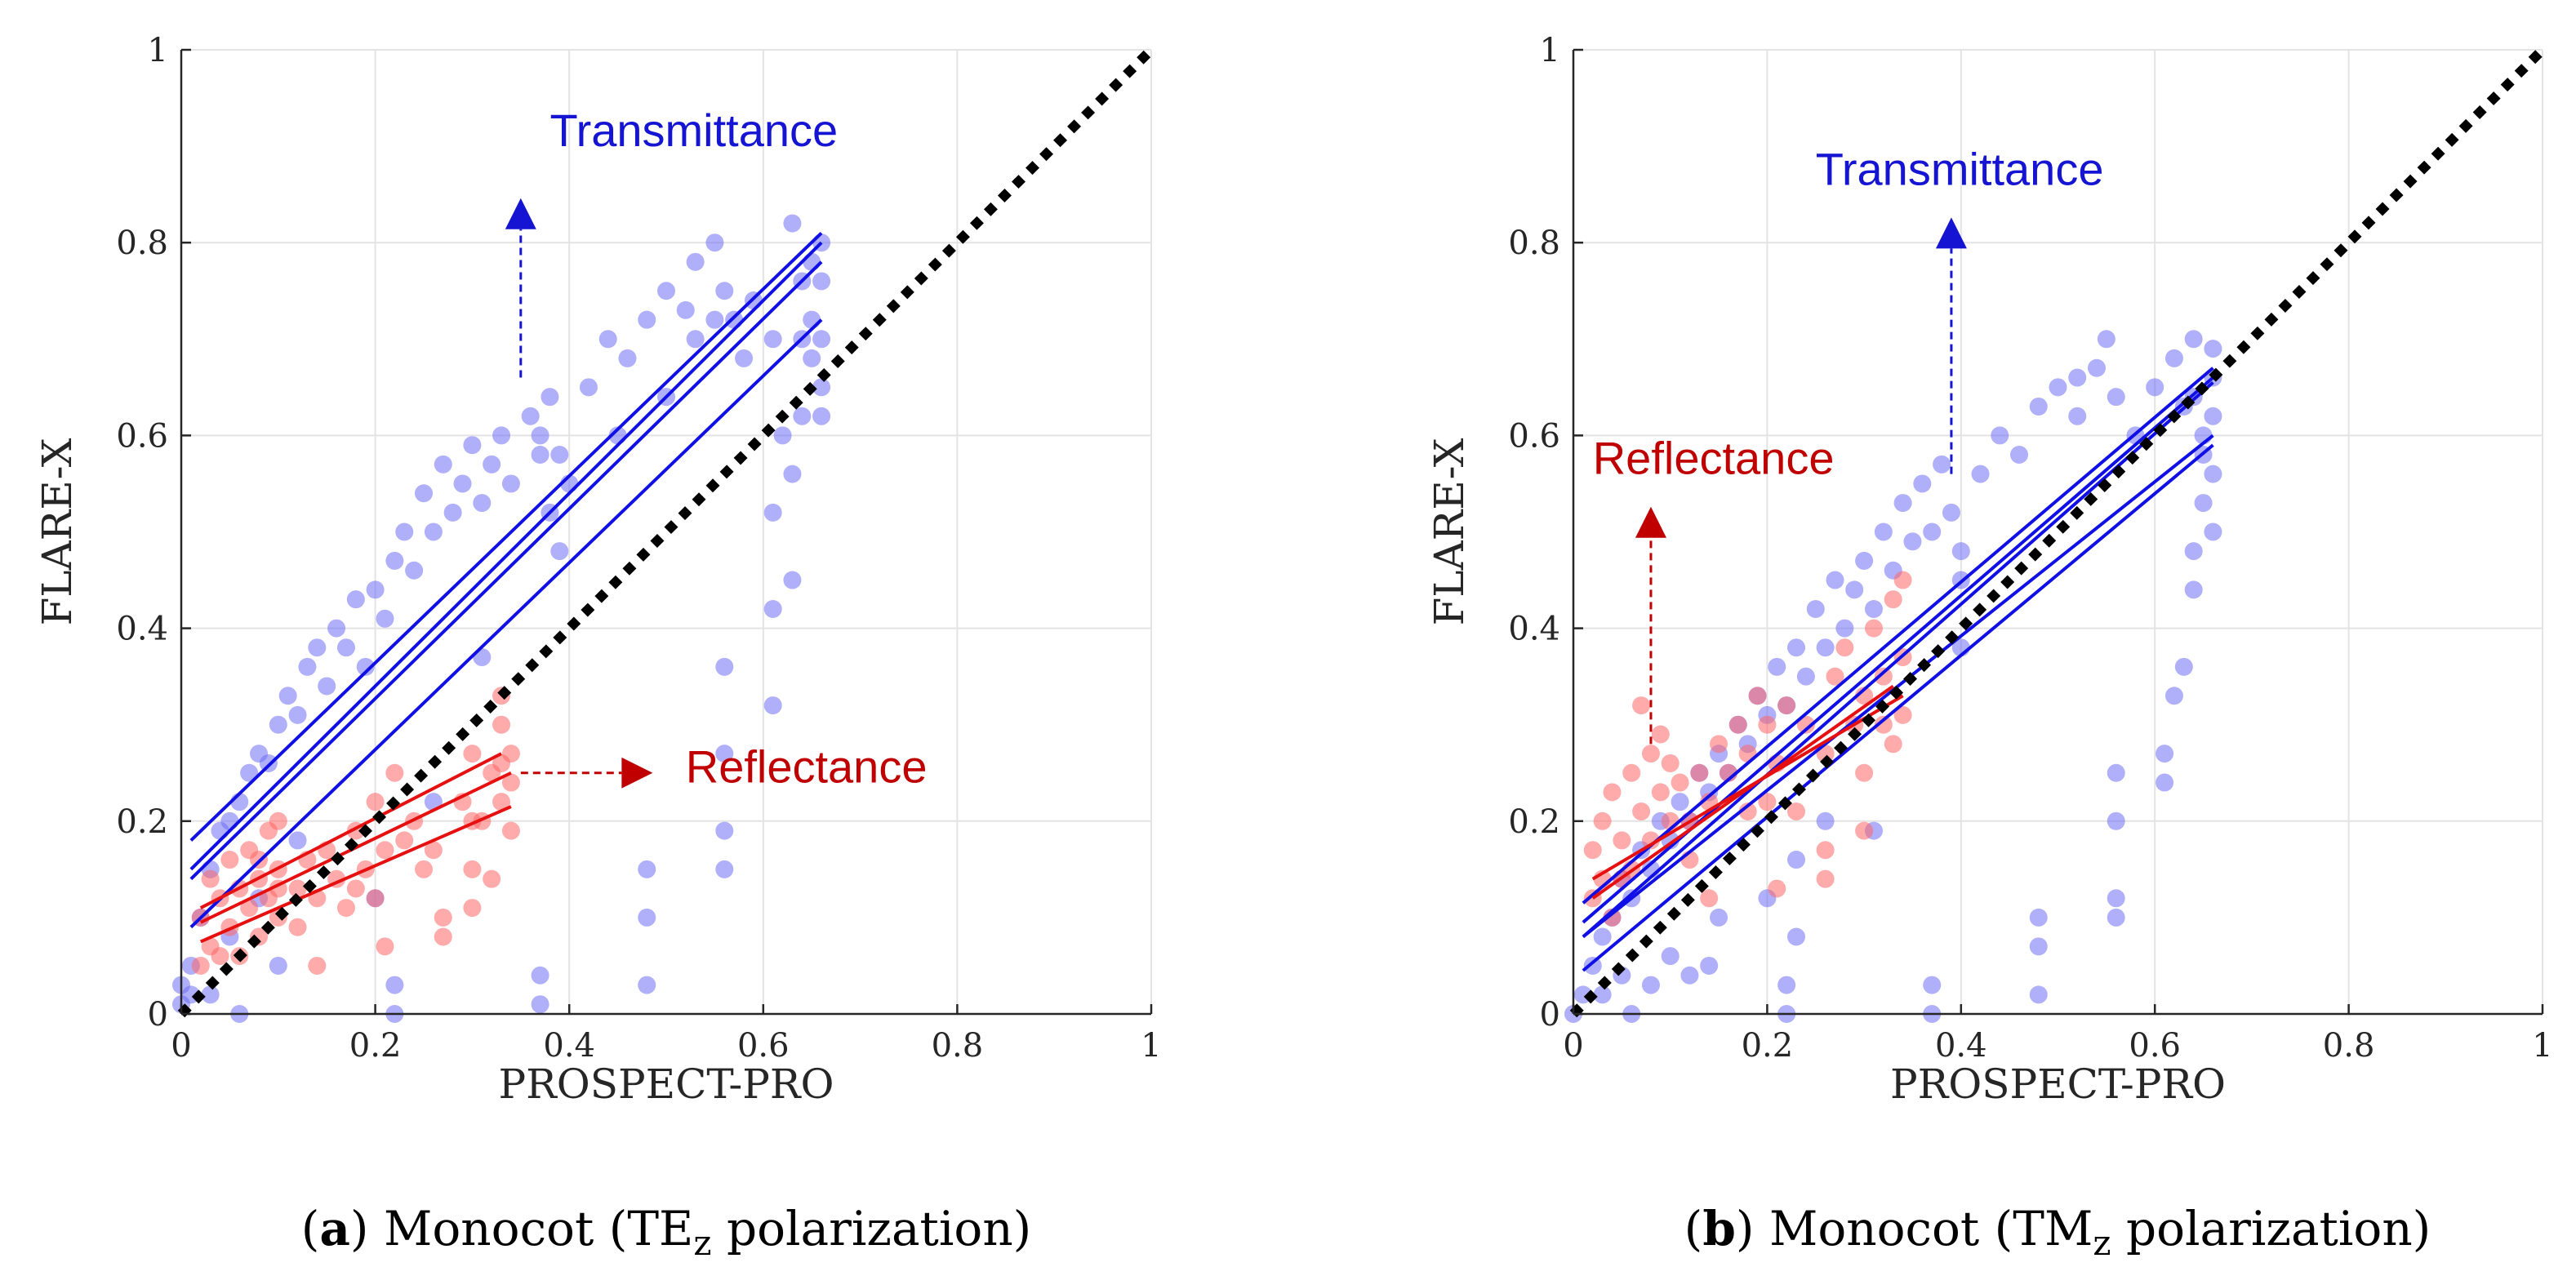  What do you see at coordinates (1449, 531) in the screenshot?
I see `y-axis-label: FLARE-X` at bounding box center [1449, 531].